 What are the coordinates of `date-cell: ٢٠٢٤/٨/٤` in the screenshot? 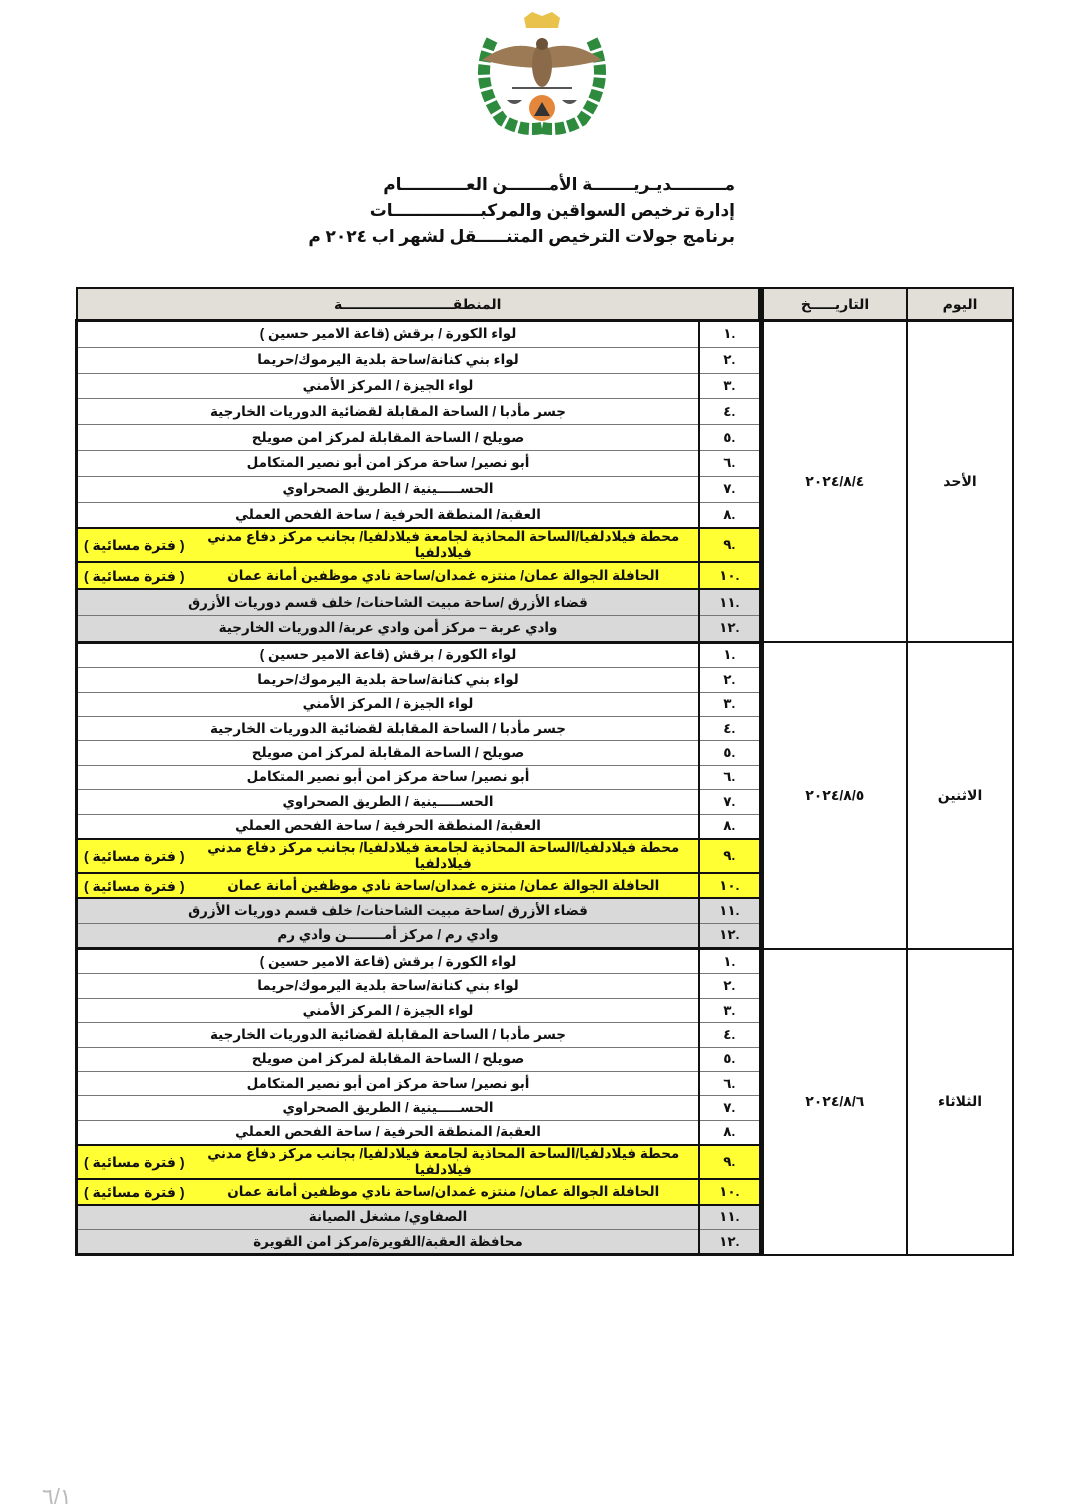 It's located at (833, 481).